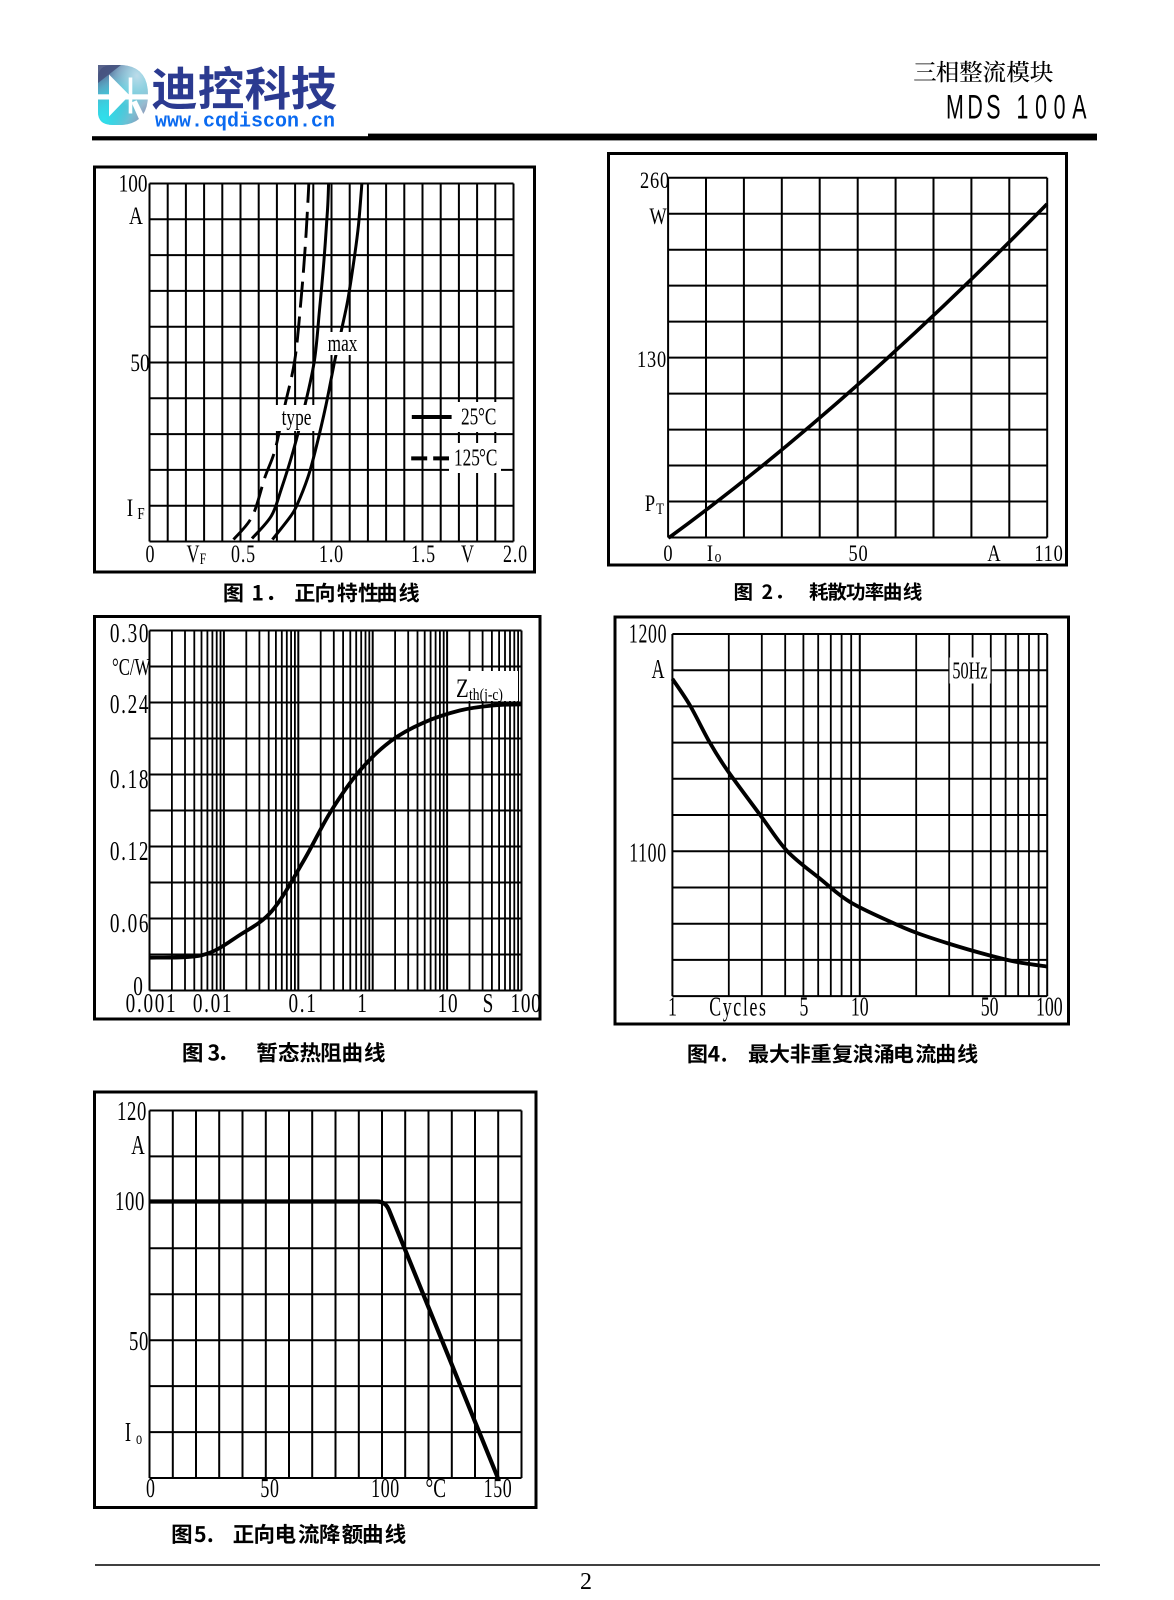 The image size is (1174, 1600). I want to click on svg-text: 125, so click(467, 458).